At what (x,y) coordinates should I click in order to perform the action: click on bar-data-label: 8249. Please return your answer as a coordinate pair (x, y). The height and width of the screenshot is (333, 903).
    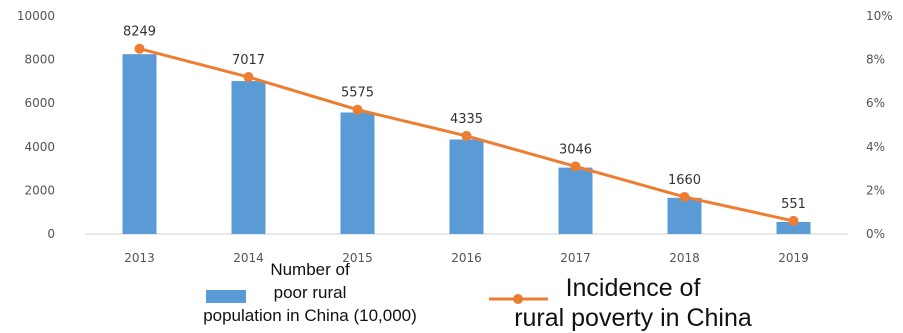
    Looking at the image, I should click on (139, 32).